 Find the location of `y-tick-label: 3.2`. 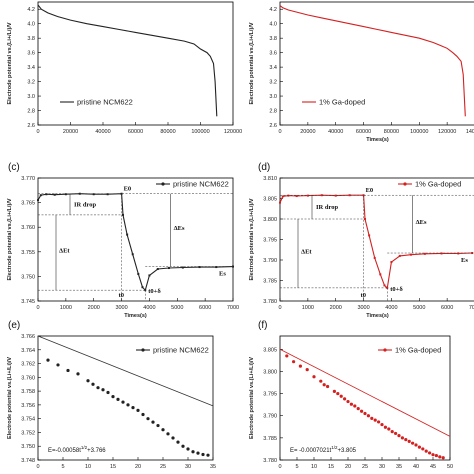

y-tick-label: 3.2 is located at coordinates (31, 83).